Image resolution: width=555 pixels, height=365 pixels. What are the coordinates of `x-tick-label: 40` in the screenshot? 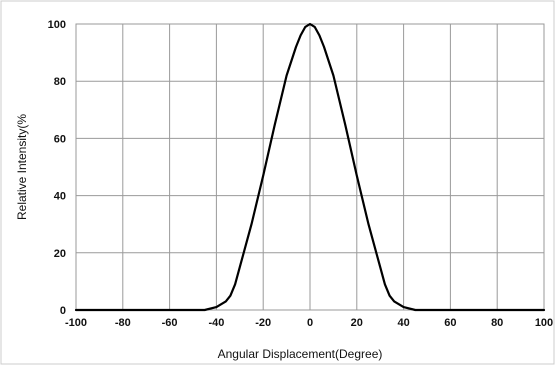 It's located at (403, 323).